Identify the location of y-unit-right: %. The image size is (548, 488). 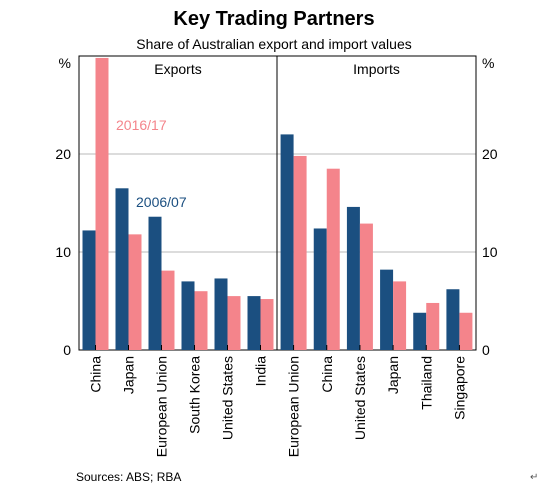
(488, 63).